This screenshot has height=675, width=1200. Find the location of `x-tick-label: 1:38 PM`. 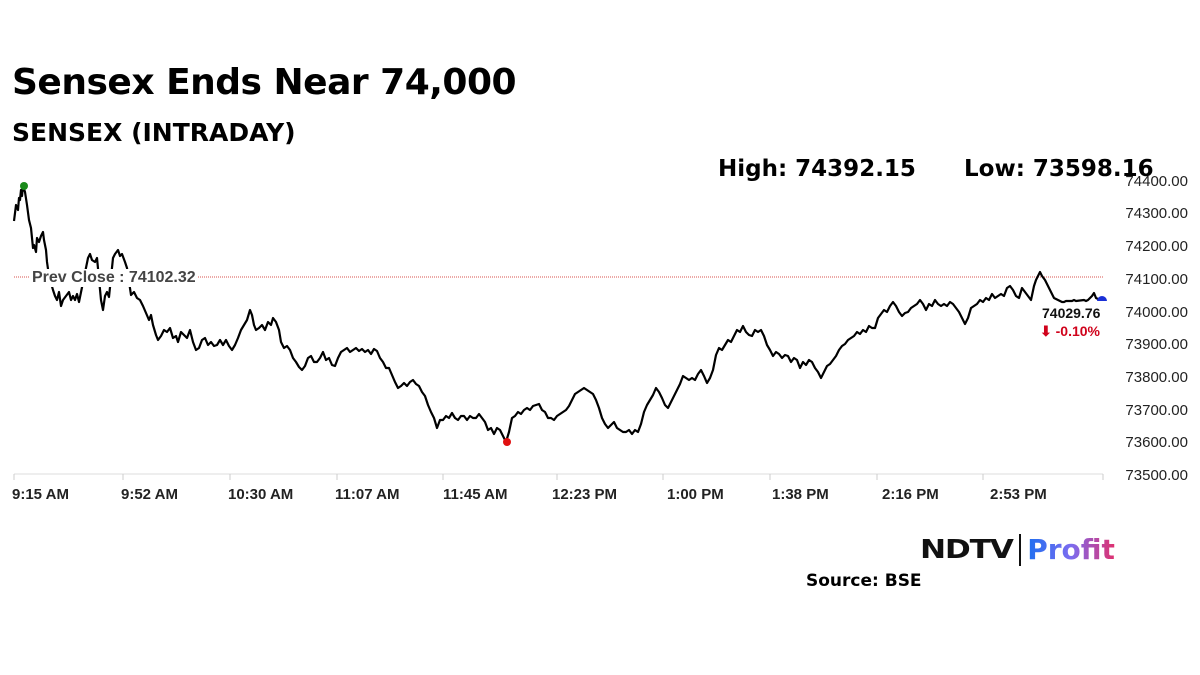

x-tick-label: 1:38 PM is located at coordinates (800, 494).